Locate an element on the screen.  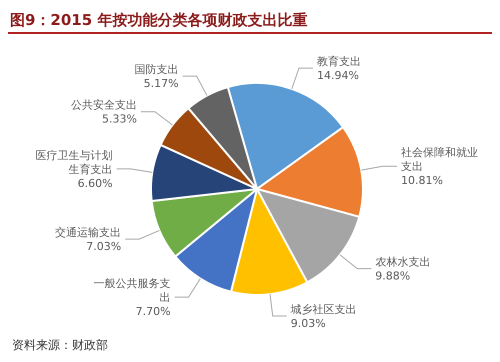
slice-label: 国防支出 is located at coordinates (156, 69).